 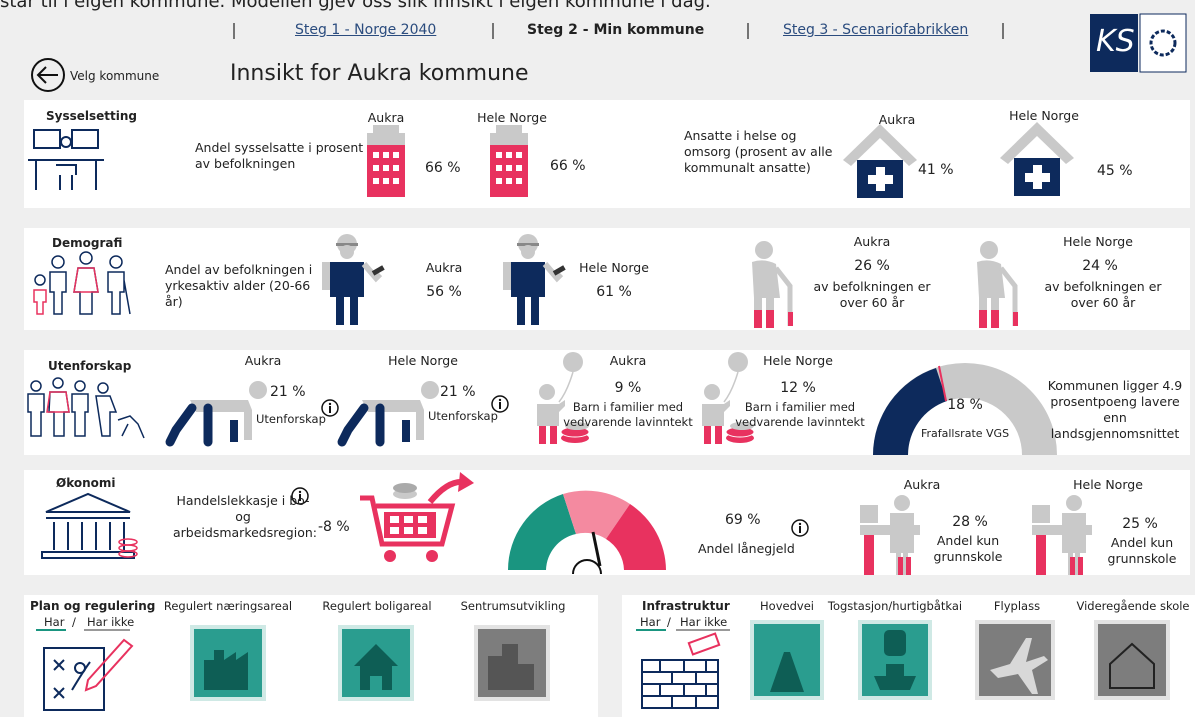 I want to click on value: 24 %, so click(x=1100, y=266).